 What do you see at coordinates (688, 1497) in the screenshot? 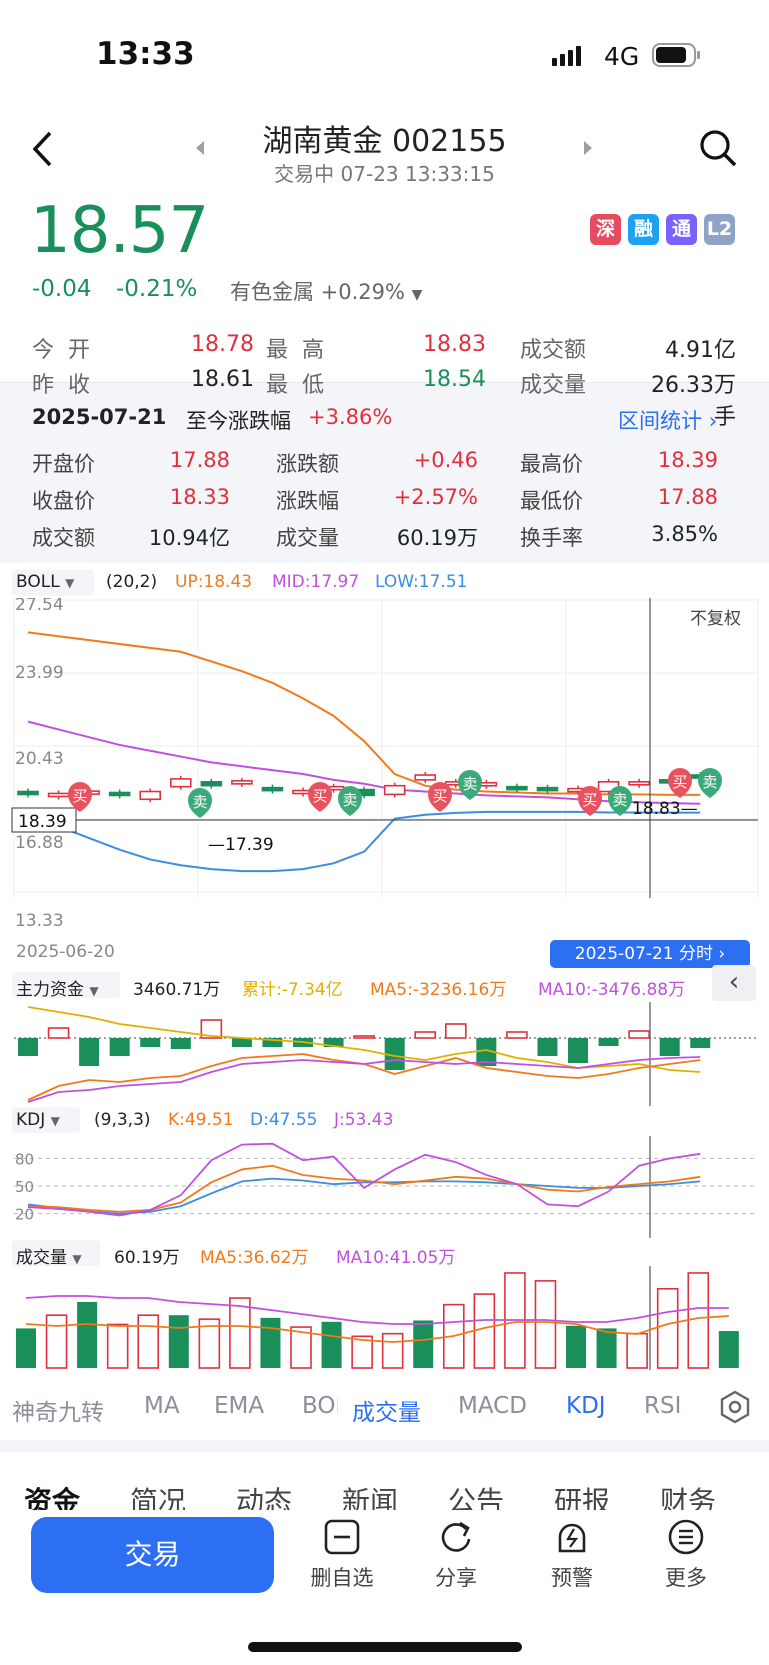
I see `info-tab: 财务` at bounding box center [688, 1497].